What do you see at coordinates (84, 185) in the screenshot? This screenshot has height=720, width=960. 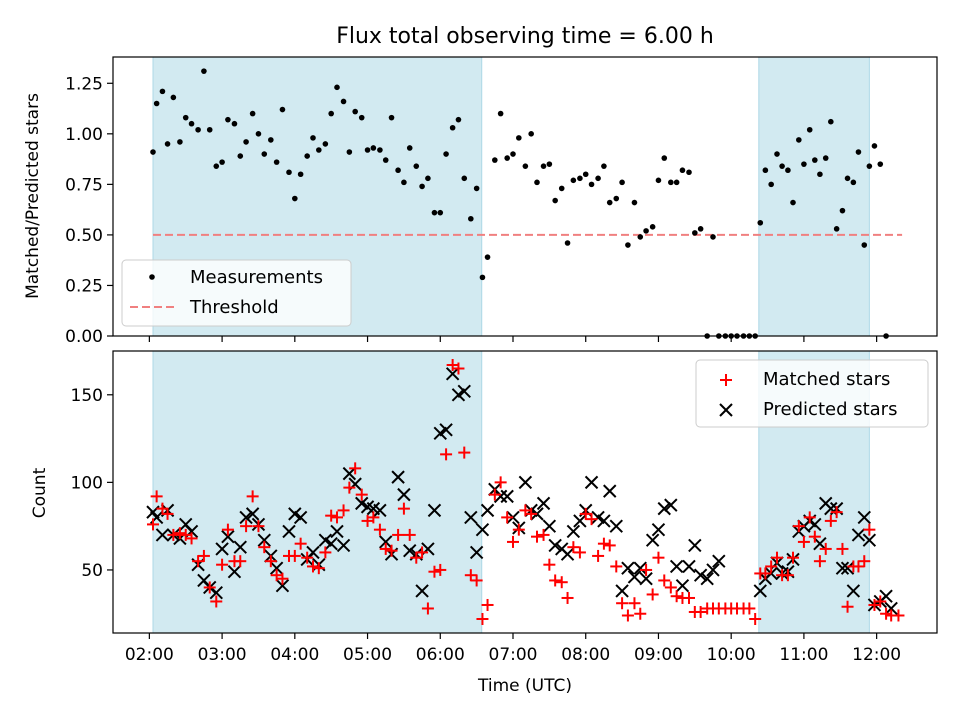 I see `y-tick-label: 0.75` at bounding box center [84, 185].